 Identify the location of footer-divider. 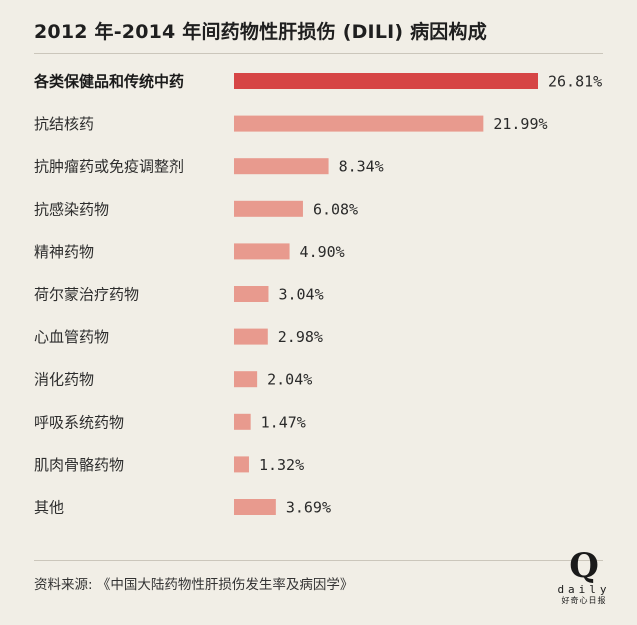
(318, 560).